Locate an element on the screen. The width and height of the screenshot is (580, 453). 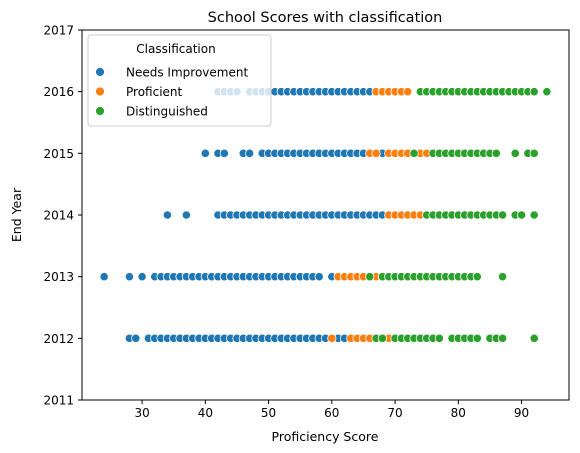
y-tick-label: 2015 is located at coordinates (58, 154).